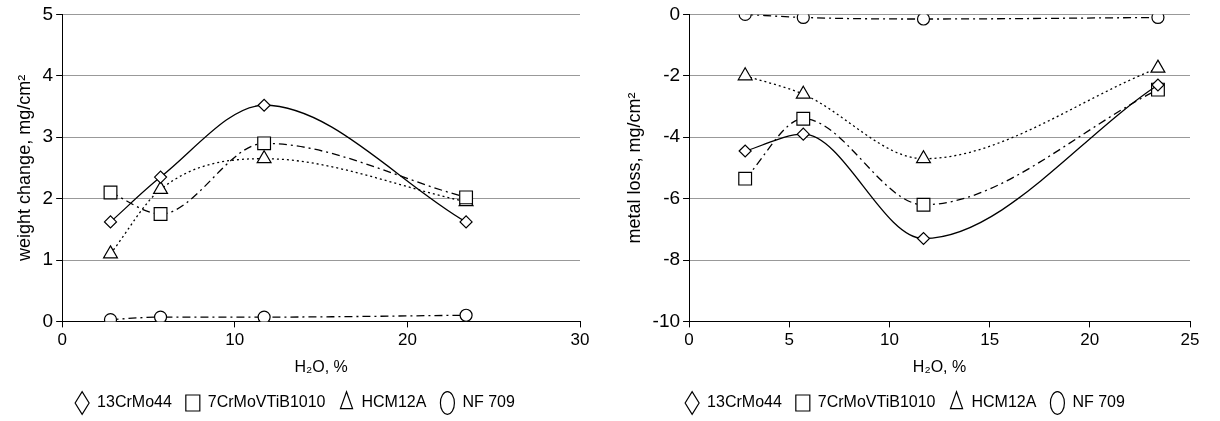  What do you see at coordinates (672, 75) in the screenshot?
I see `y-tick-label: -2` at bounding box center [672, 75].